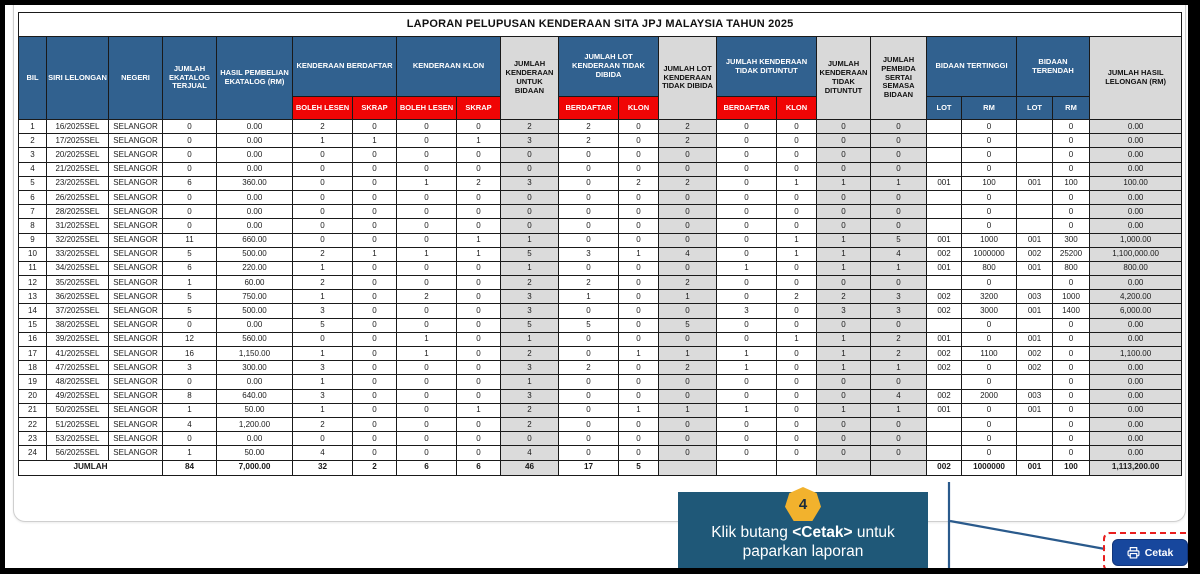 This screenshot has height=574, width=1200. I want to click on col-header-jumlah-pembida: JUMLAH PEMBIDA SERTAI SEMASA BIDAAN, so click(898, 78).